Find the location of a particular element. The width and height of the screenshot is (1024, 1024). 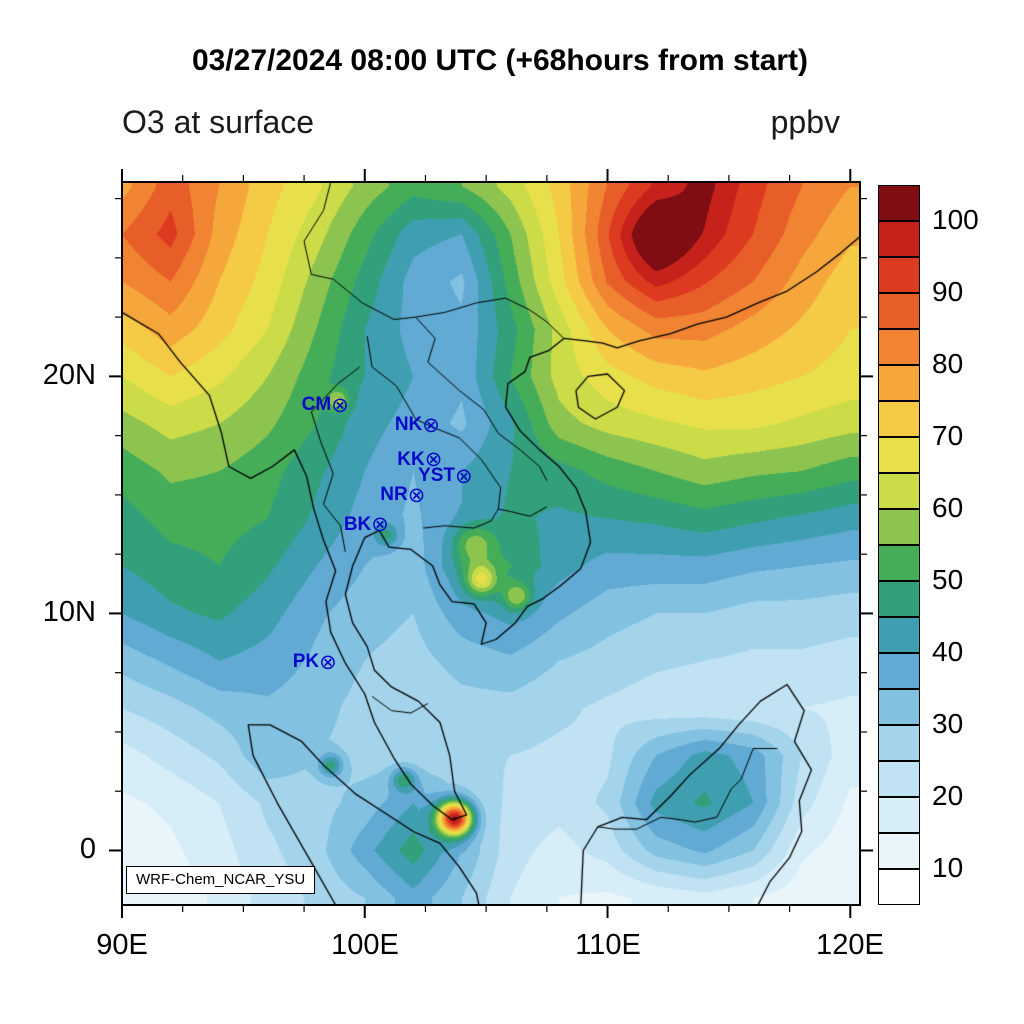

x-tick-label-100e: 100E is located at coordinates (365, 945).